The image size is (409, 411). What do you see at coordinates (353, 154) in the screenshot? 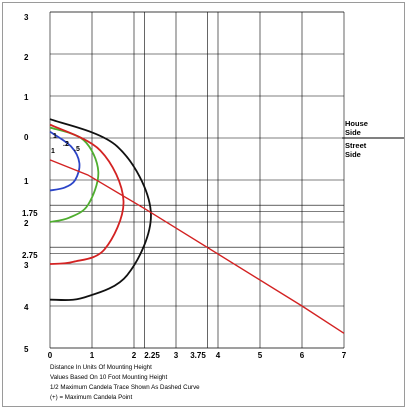
I see `street-side-label: Side` at bounding box center [353, 154].